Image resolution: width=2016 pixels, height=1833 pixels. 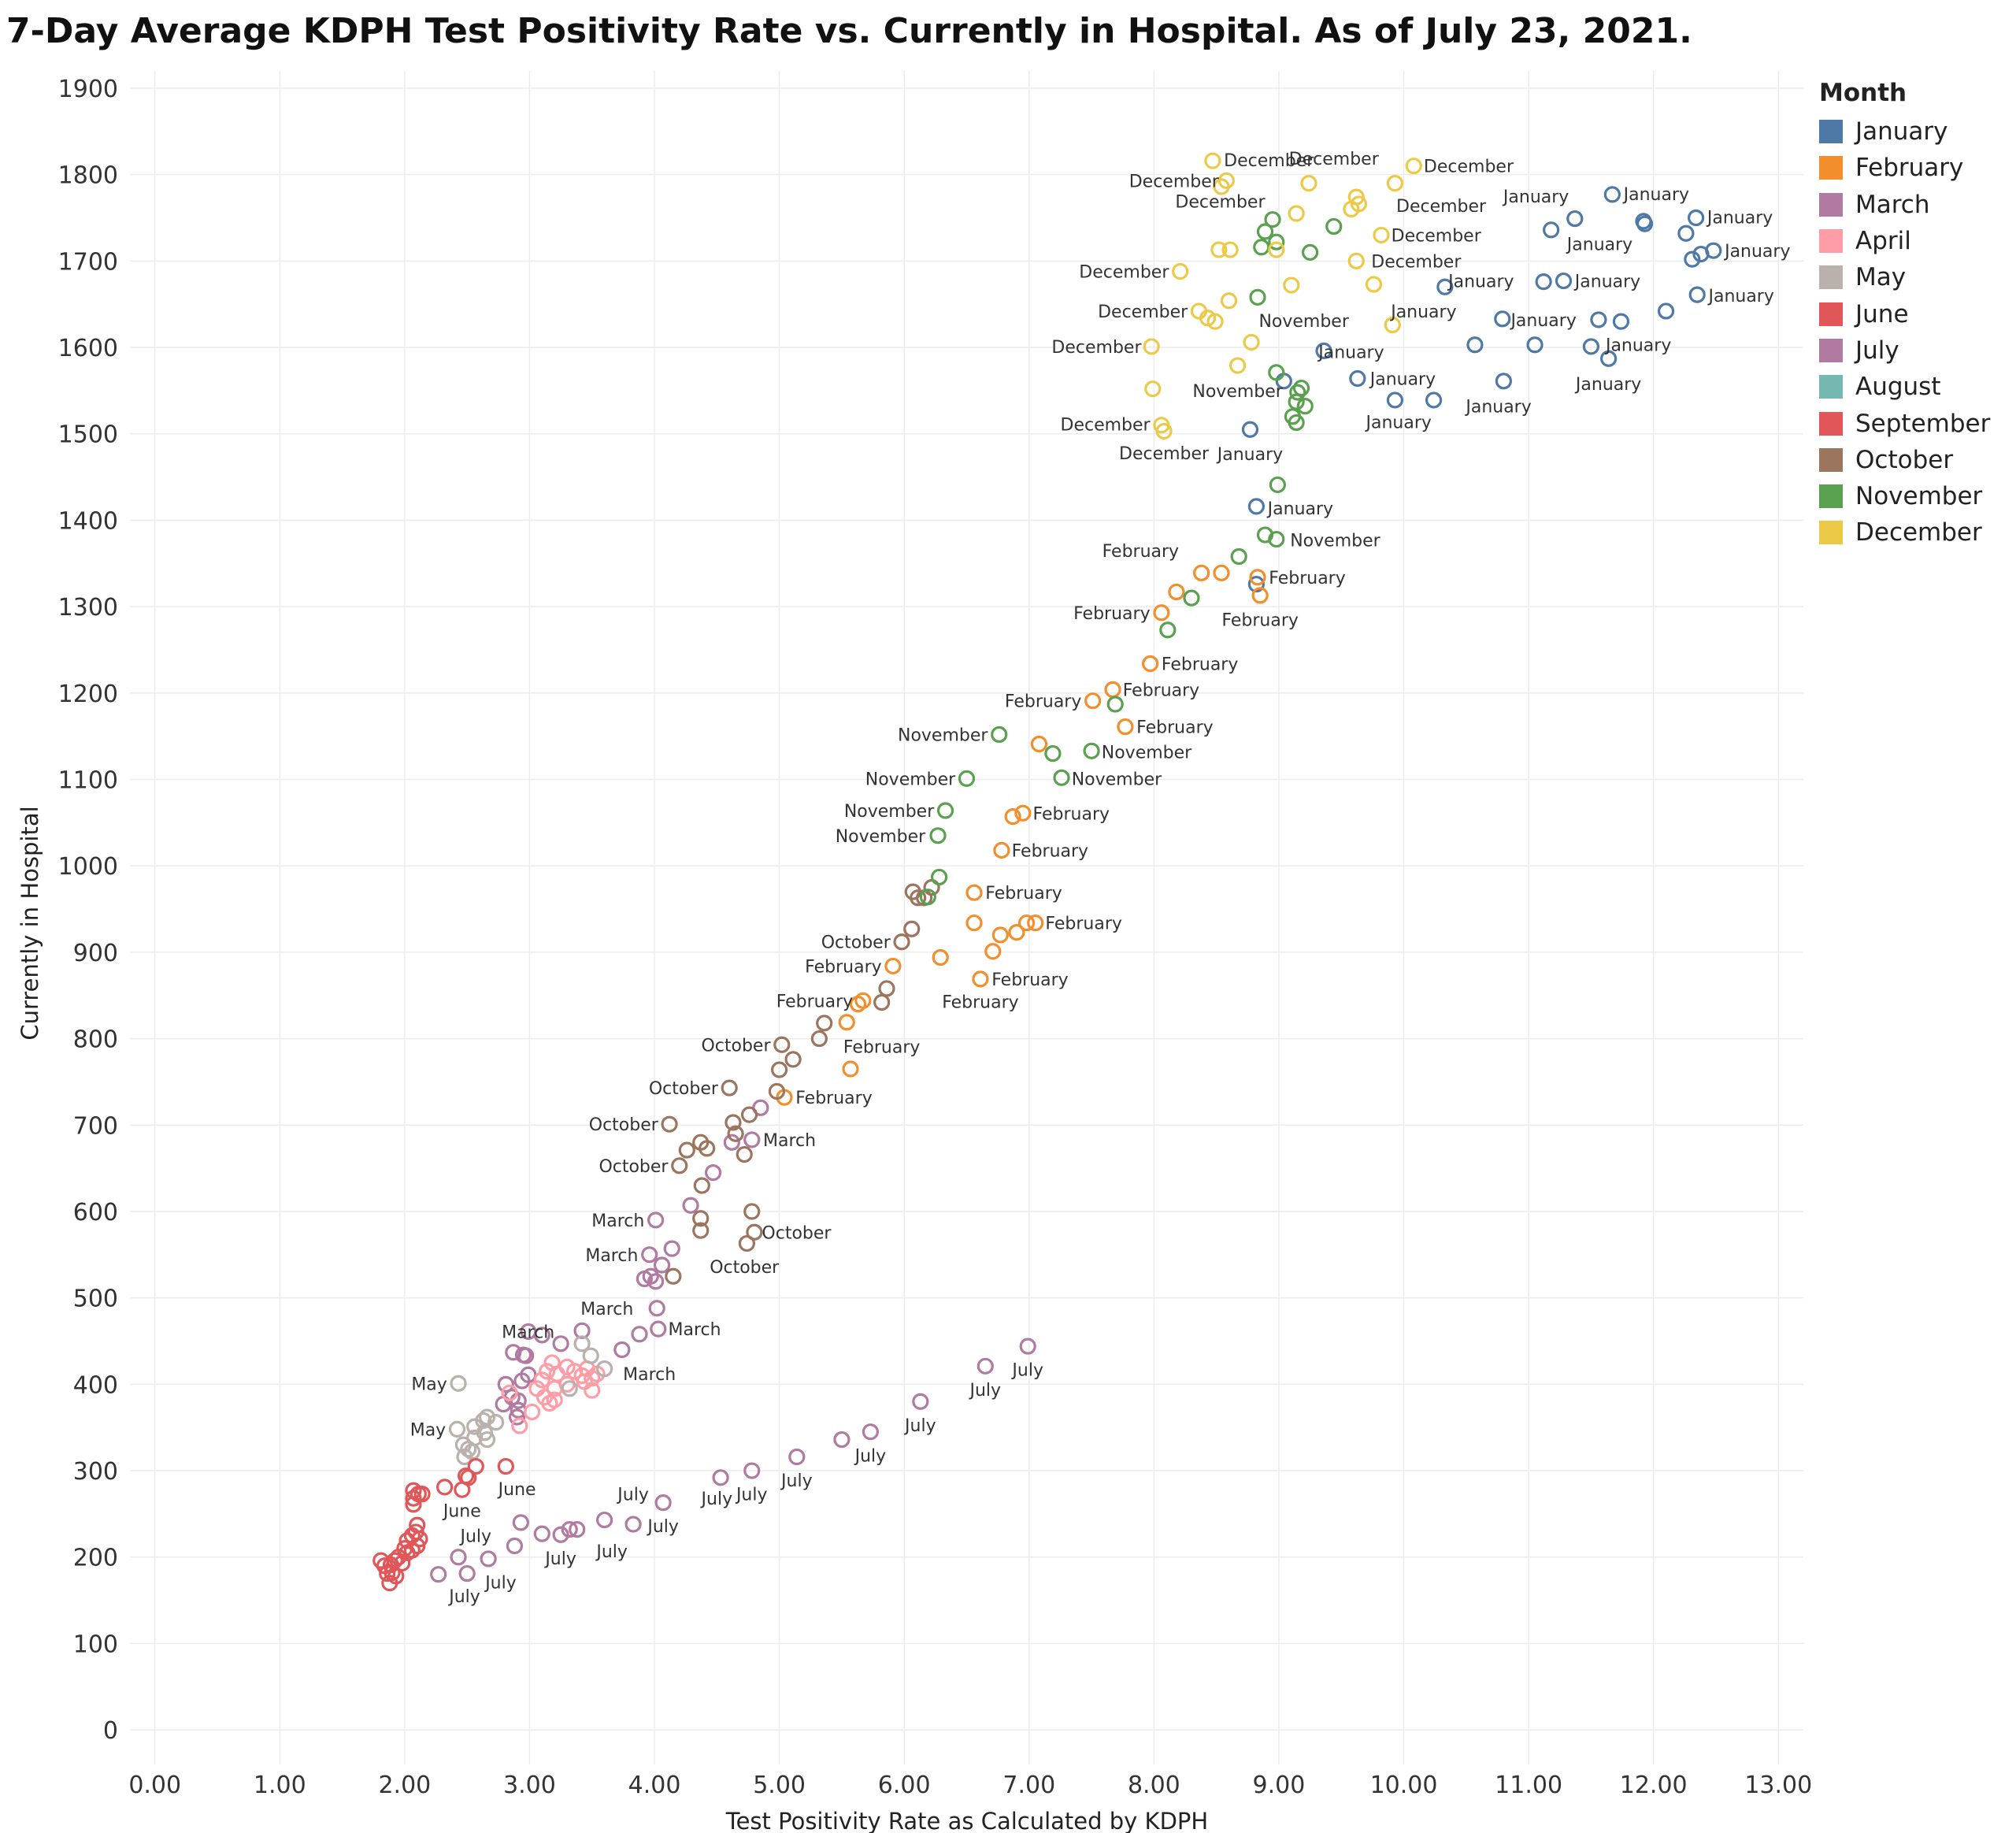 I want to click on x-tick-label: 3.00, so click(x=529, y=1785).